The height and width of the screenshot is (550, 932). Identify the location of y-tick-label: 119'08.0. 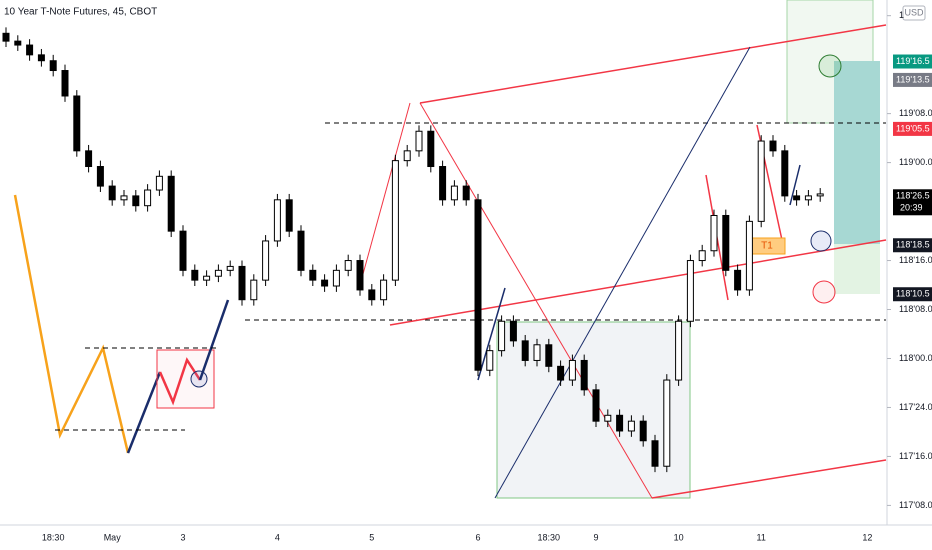
(915, 113).